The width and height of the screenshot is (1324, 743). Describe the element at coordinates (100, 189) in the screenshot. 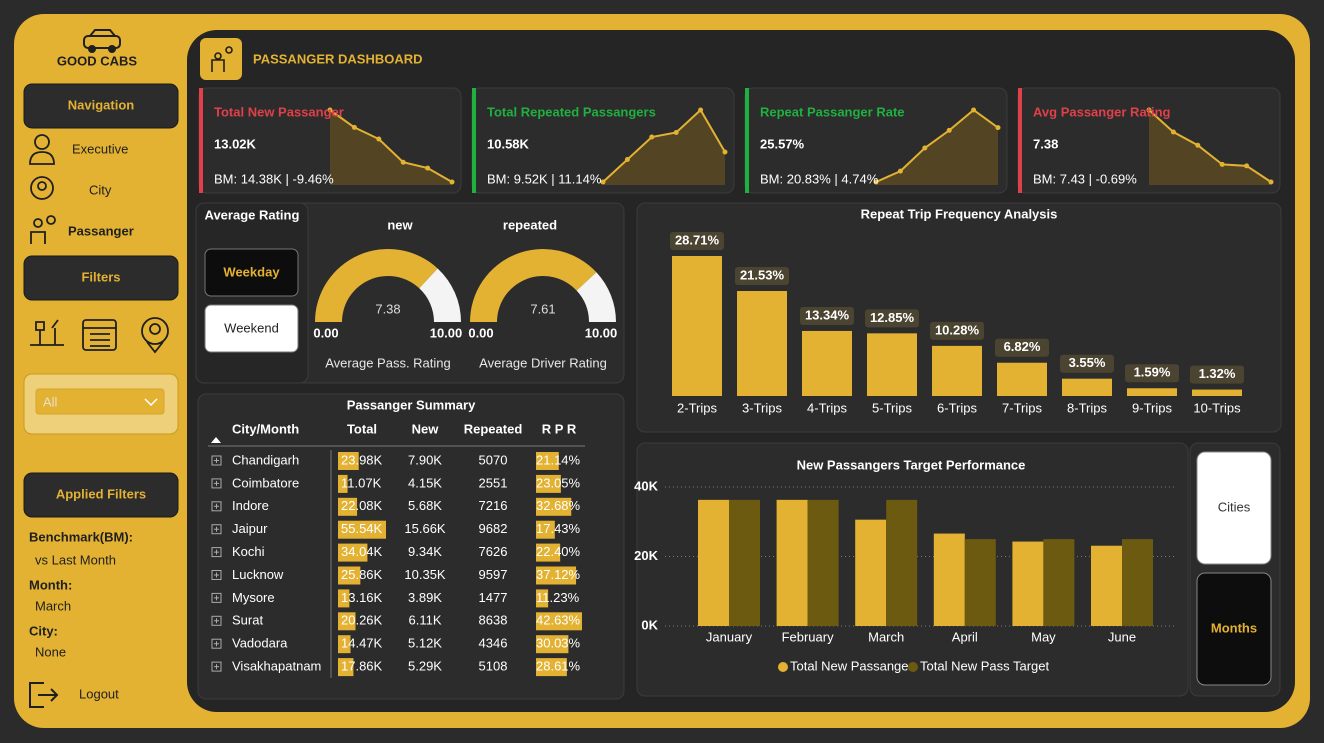

I see `nav-item: City` at that location.